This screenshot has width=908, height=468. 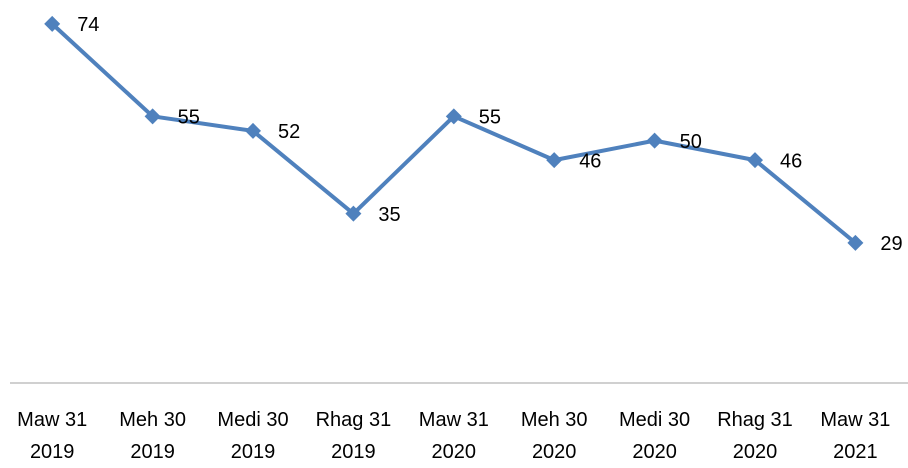 What do you see at coordinates (755, 436) in the screenshot?
I see `x-tick-label: Rhag 31 2020` at bounding box center [755, 436].